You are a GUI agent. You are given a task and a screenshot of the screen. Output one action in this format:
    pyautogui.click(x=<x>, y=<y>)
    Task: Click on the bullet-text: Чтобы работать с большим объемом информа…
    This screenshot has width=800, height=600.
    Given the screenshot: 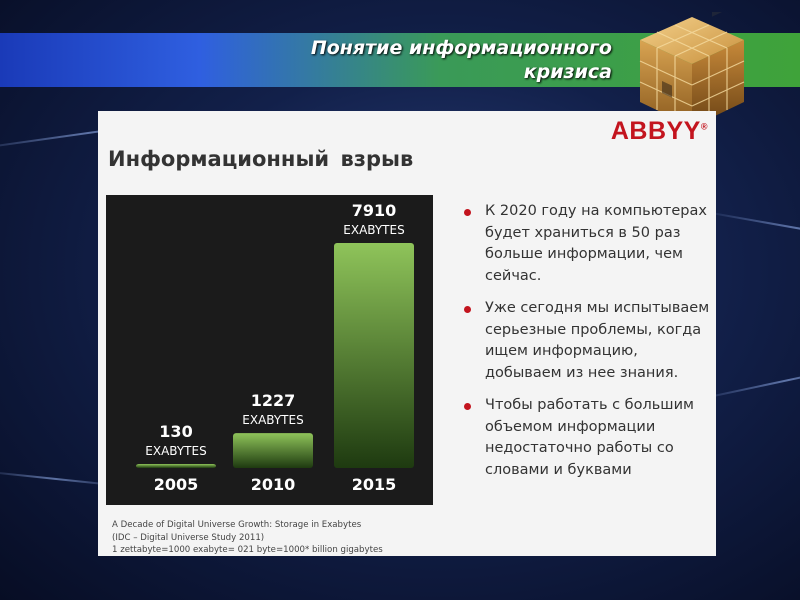 What is the action you would take?
    pyautogui.click(x=589, y=437)
    